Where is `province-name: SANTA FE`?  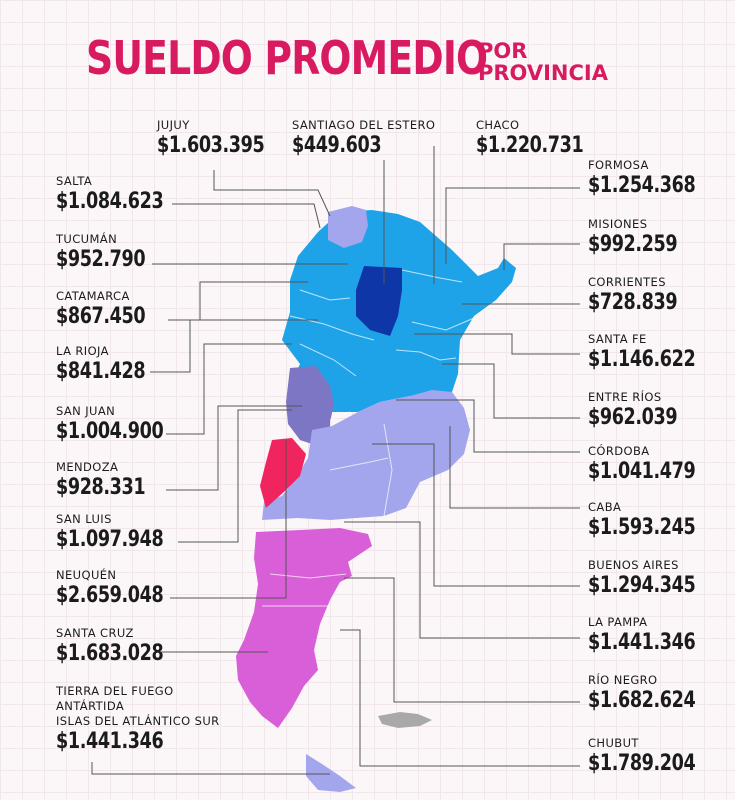
province-name: SANTA FE is located at coordinates (617, 339).